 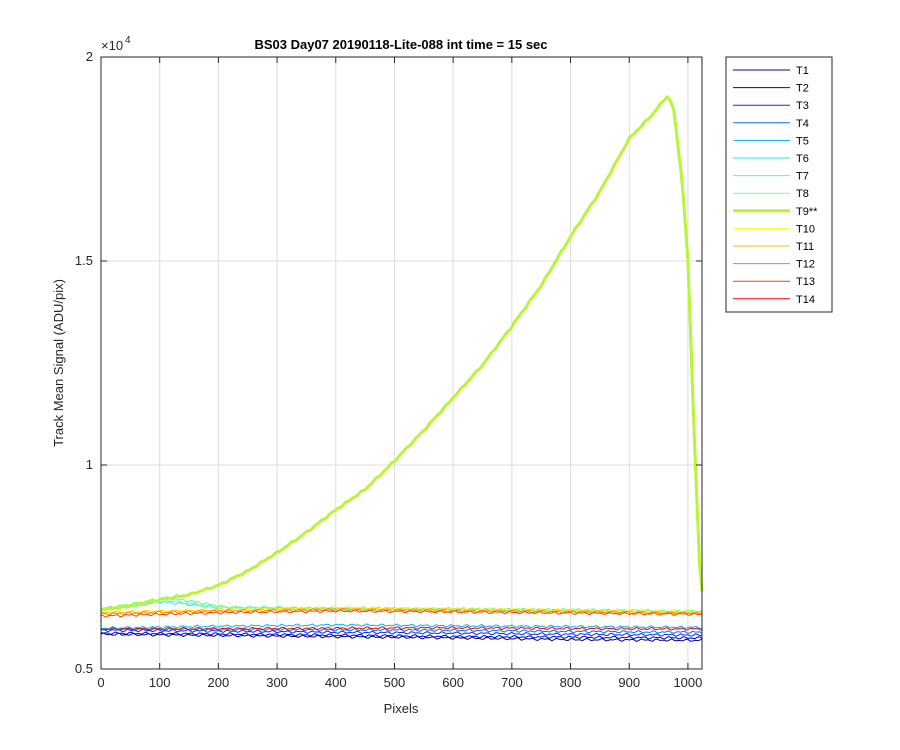 I want to click on x-tick-label: 1000, so click(x=687, y=682).